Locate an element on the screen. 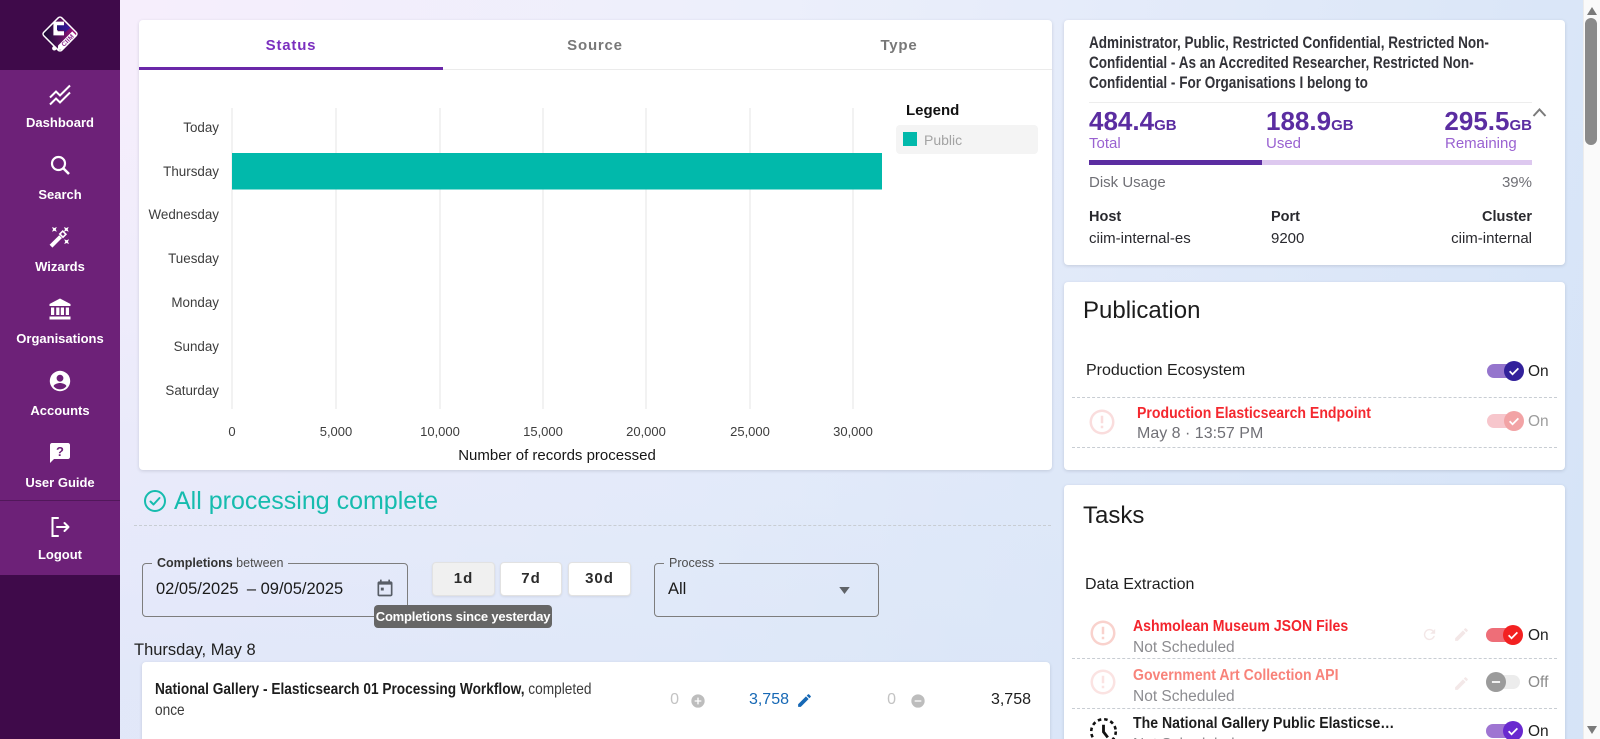 This screenshot has height=739, width=1600. svg-text: Thursday is located at coordinates (191, 171).